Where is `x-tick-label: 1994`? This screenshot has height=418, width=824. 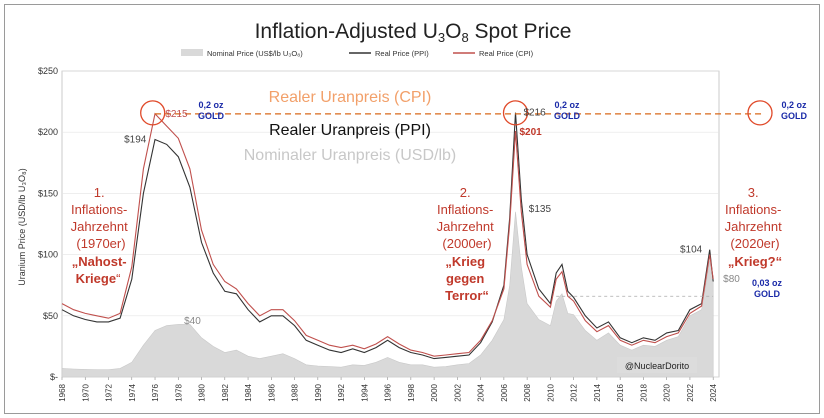 x-tick-label: 1994 is located at coordinates (364, 392).